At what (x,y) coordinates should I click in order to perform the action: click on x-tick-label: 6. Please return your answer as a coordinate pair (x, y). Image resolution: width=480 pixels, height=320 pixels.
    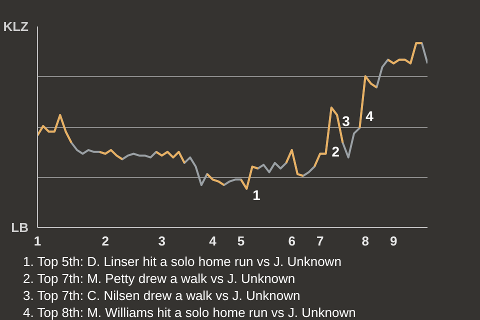
    Looking at the image, I should click on (292, 241).